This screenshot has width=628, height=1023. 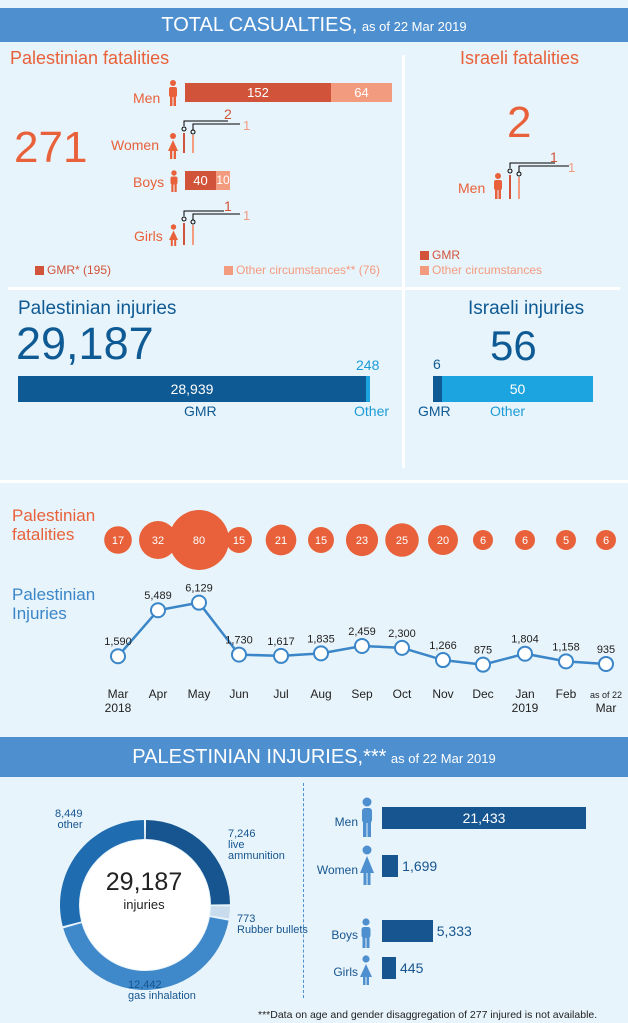 I want to click on monthly-fatalities-label-line1: Palestinian, so click(x=54, y=515).